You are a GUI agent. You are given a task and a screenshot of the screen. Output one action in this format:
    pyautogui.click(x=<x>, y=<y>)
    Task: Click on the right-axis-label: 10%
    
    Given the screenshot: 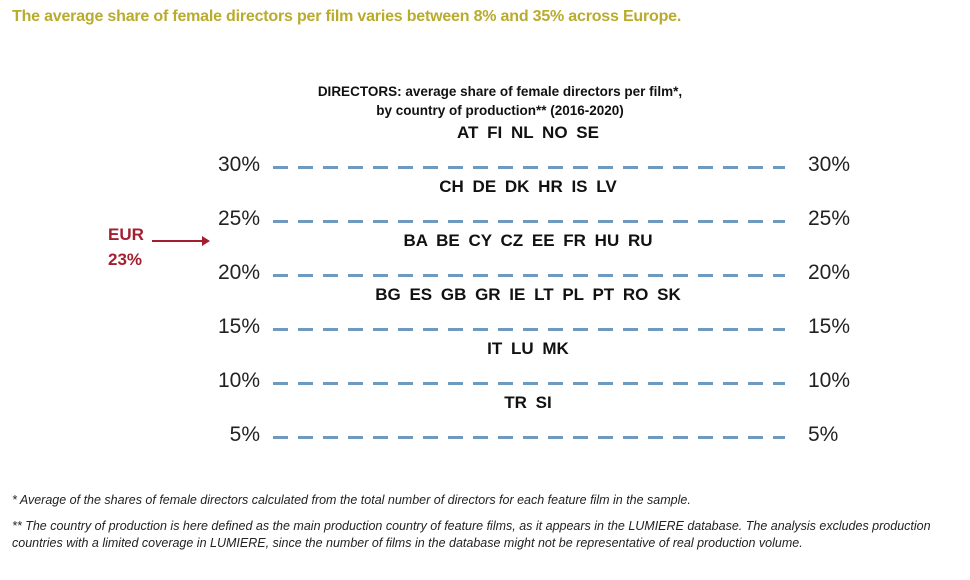 What is the action you would take?
    pyautogui.click(x=829, y=380)
    